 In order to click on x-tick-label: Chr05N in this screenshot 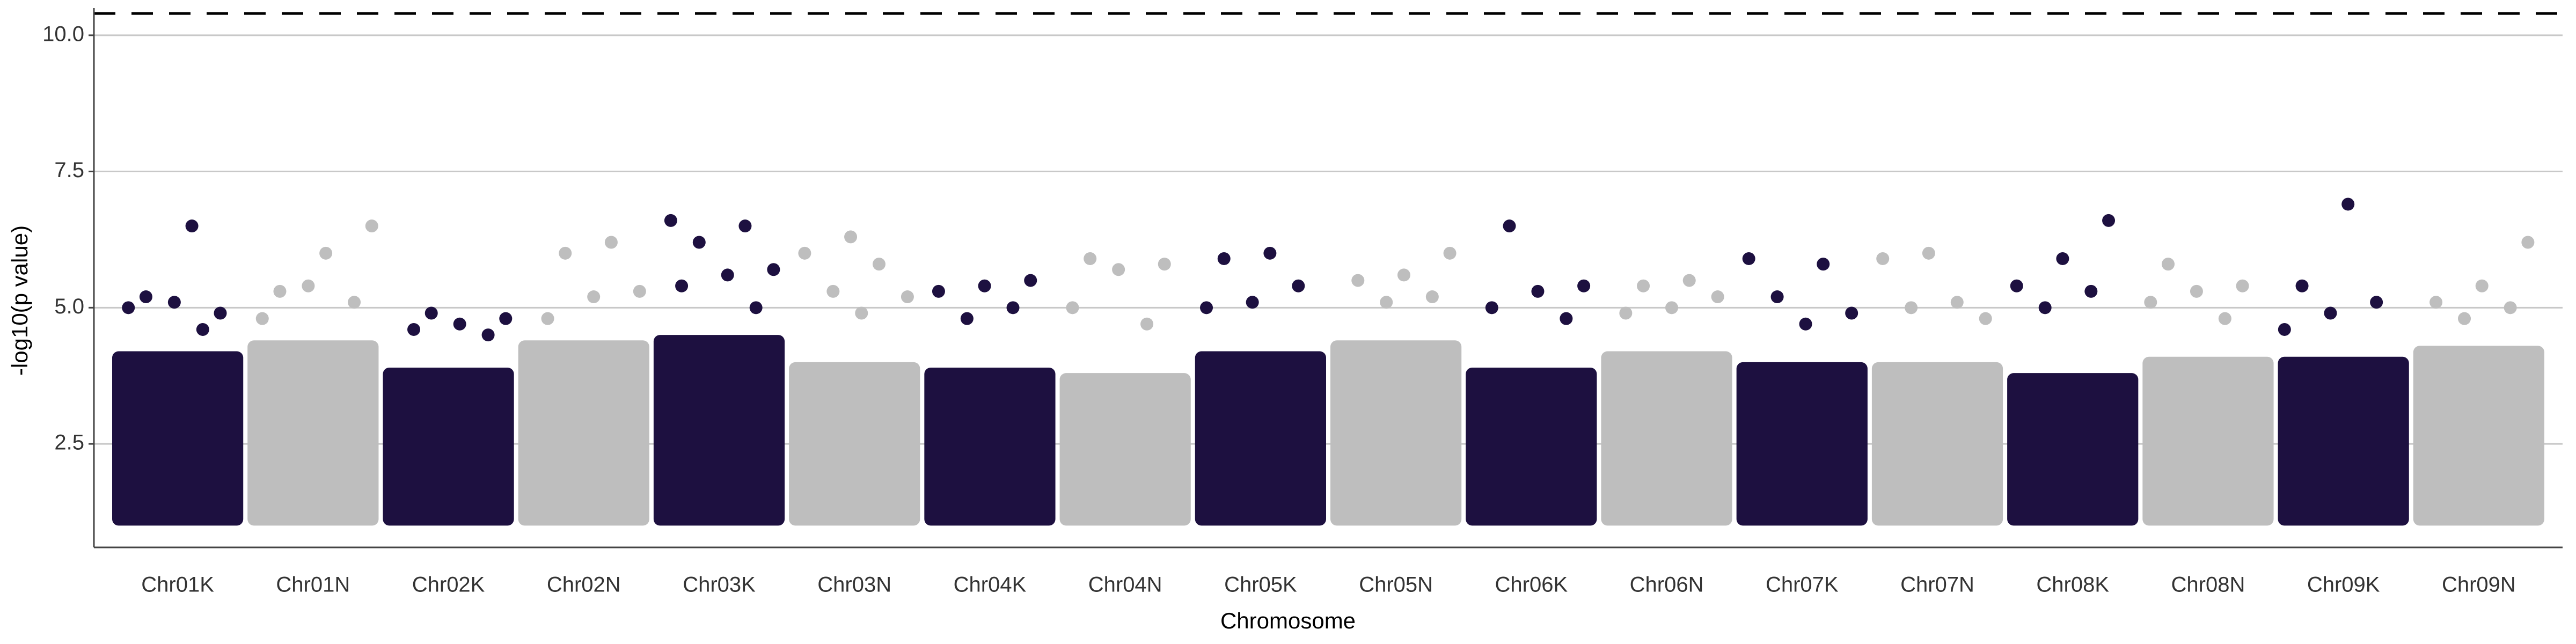, I will do `click(1396, 585)`.